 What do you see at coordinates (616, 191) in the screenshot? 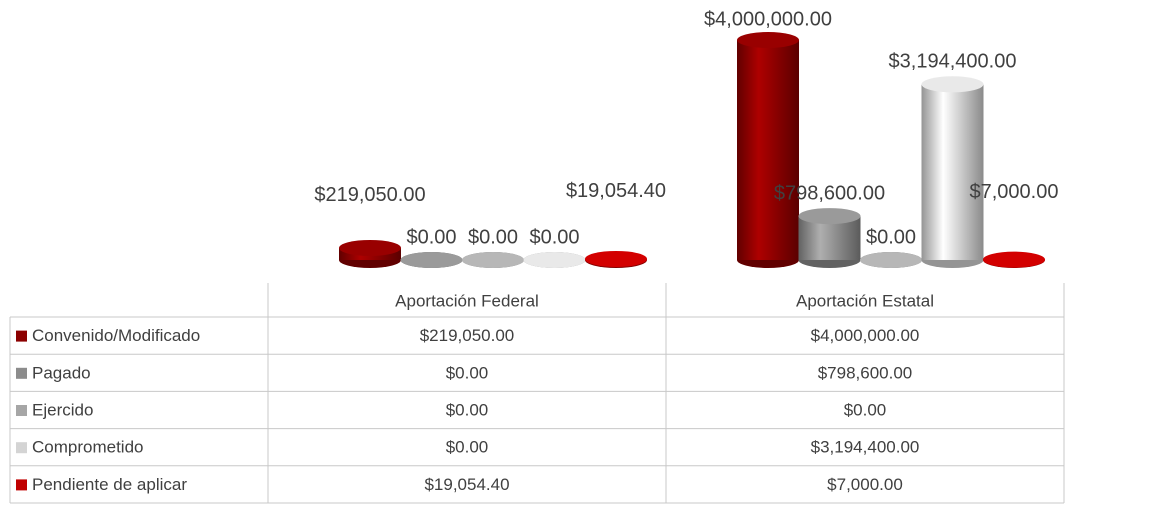
I see `data-label: $19,054.40` at bounding box center [616, 191].